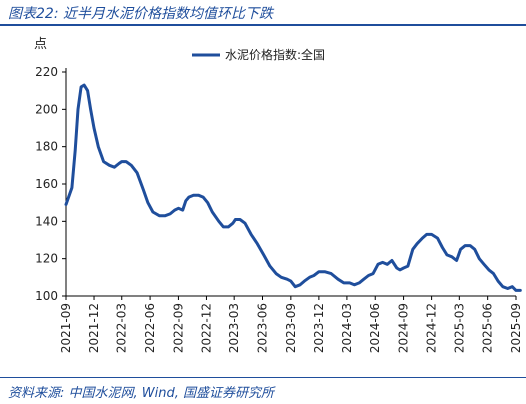 The image size is (526, 404). I want to click on chart-title: 图表22: 近半月水泥价格指数均值环比下跌, so click(140, 14).